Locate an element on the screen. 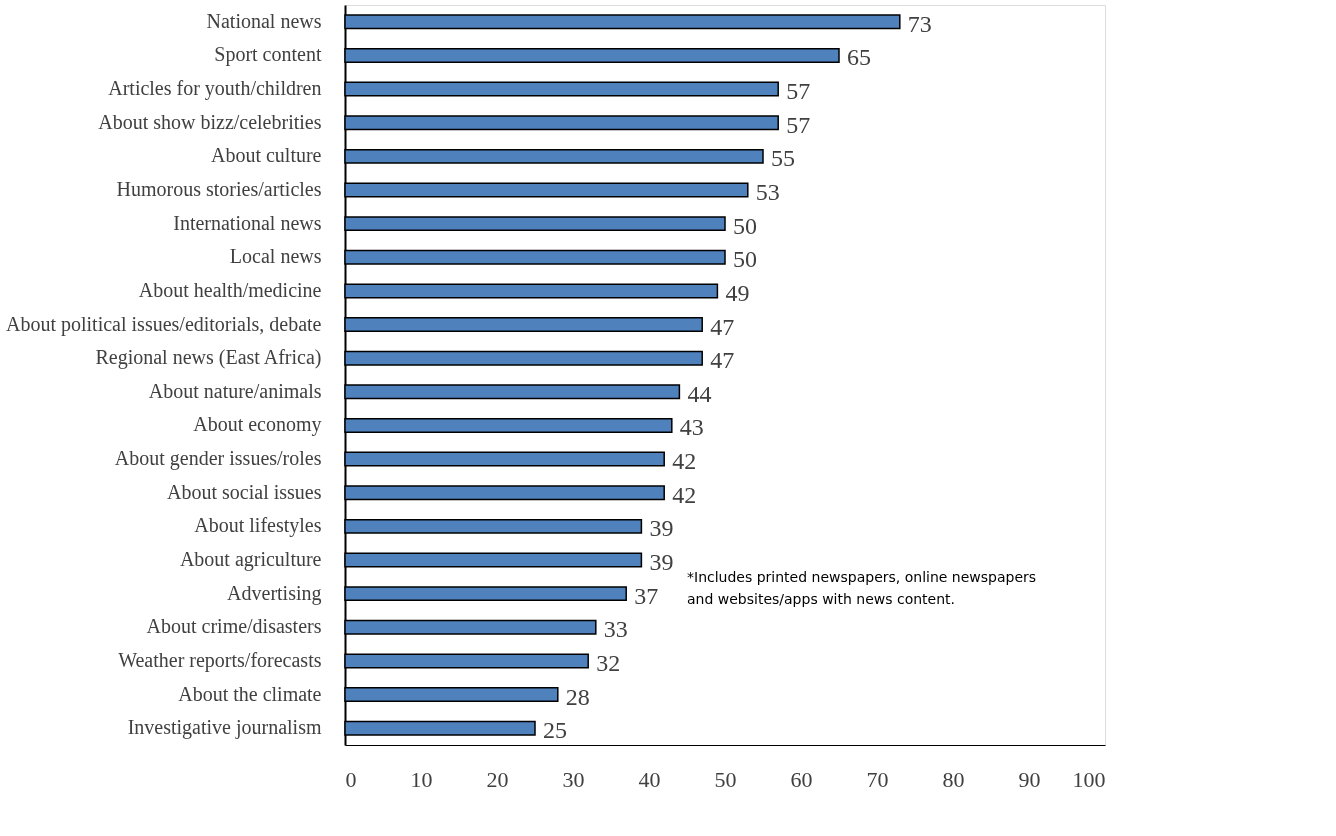 The image size is (1336, 836). y-tick-label: Investigative journalism is located at coordinates (224, 728).